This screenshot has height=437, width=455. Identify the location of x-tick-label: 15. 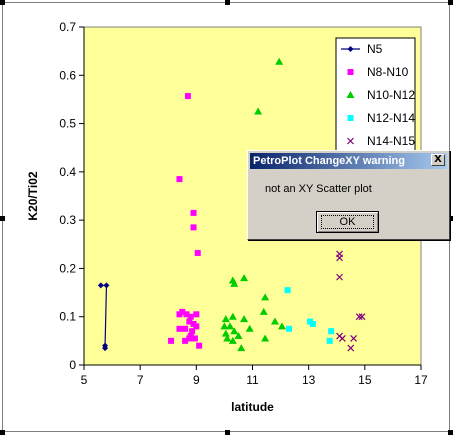
(365, 380).